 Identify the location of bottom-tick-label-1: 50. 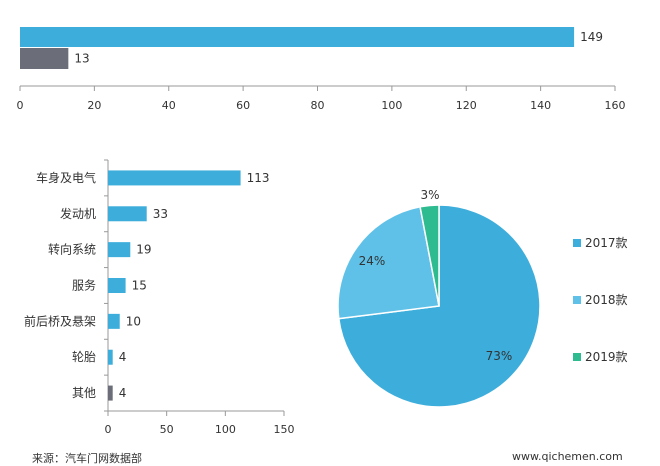
(167, 429).